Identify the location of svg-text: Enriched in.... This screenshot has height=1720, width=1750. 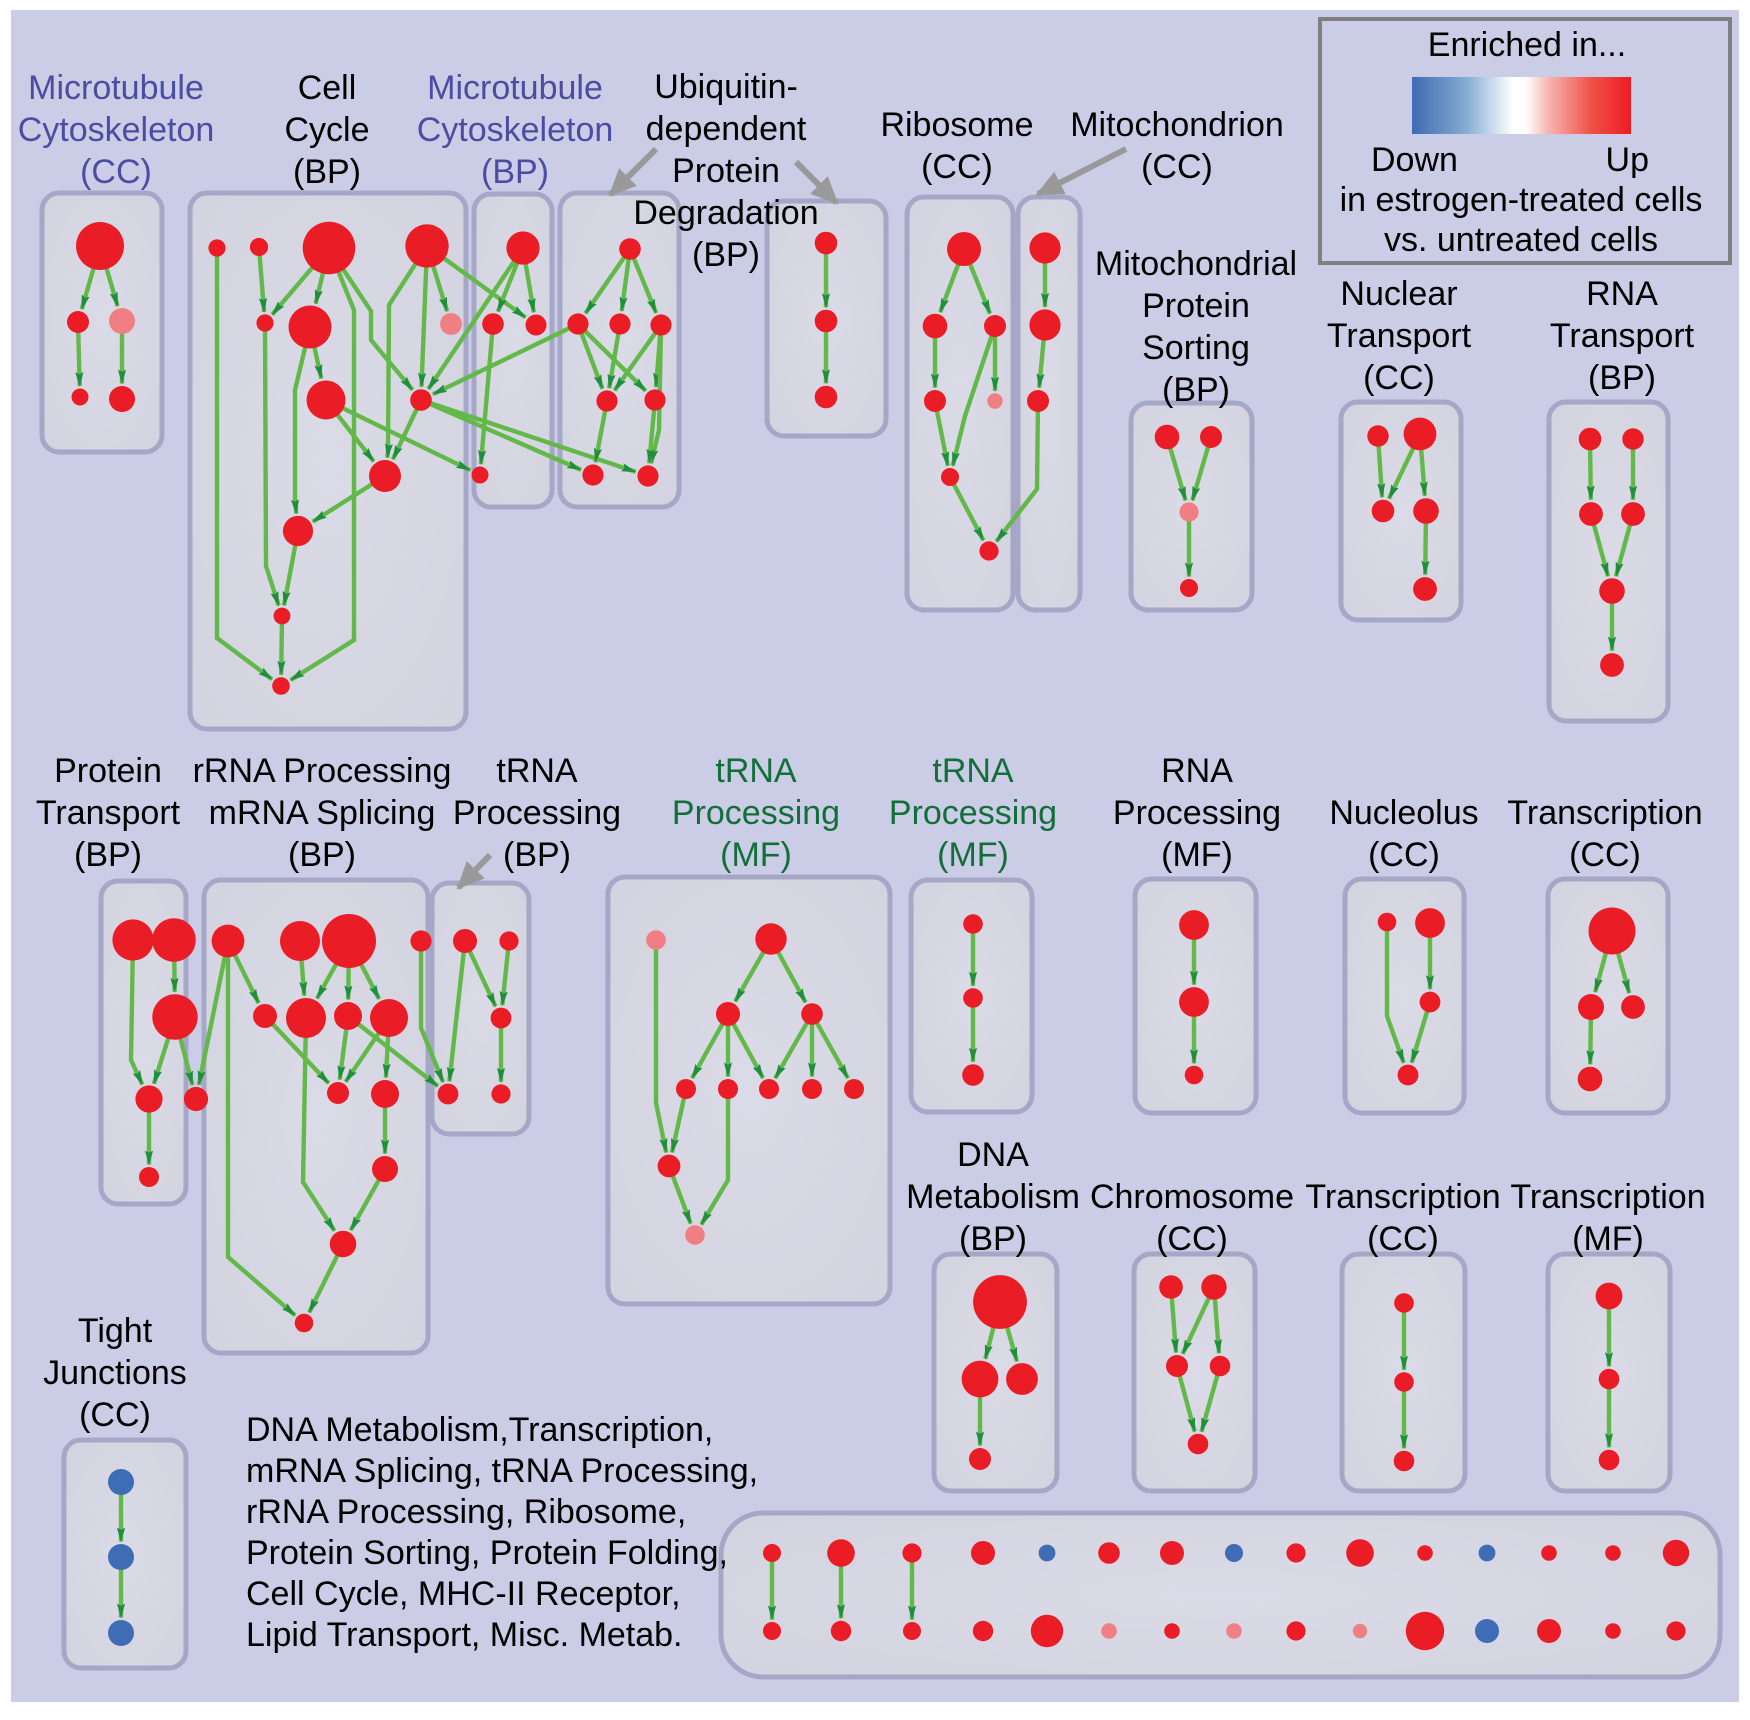
(1527, 45).